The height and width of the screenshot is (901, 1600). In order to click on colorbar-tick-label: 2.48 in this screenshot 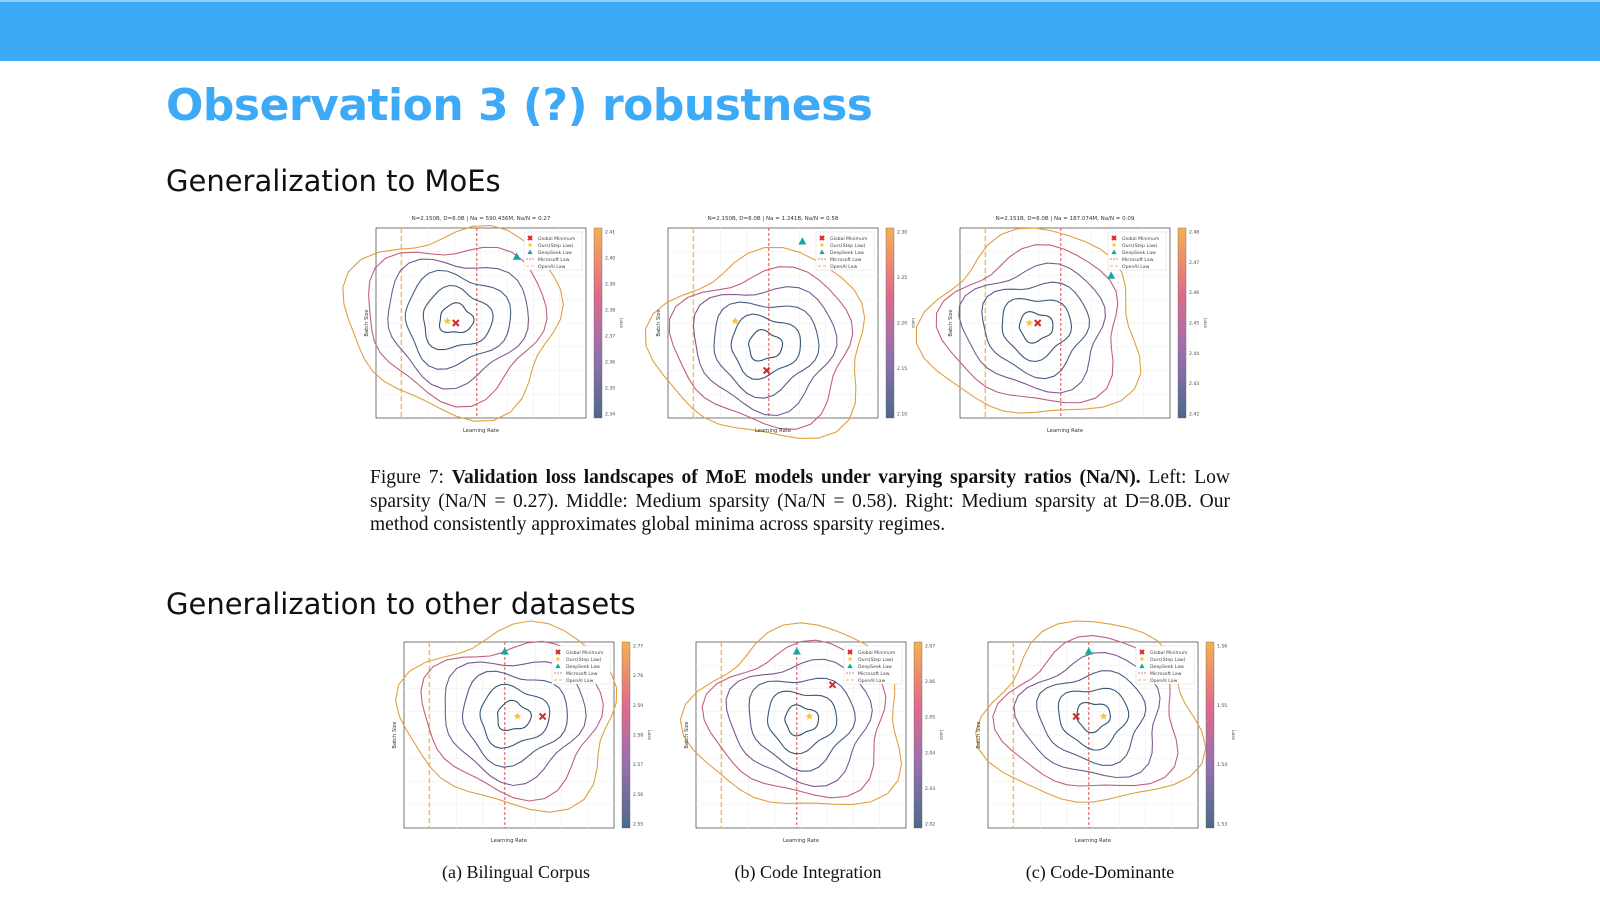, I will do `click(1194, 233)`.